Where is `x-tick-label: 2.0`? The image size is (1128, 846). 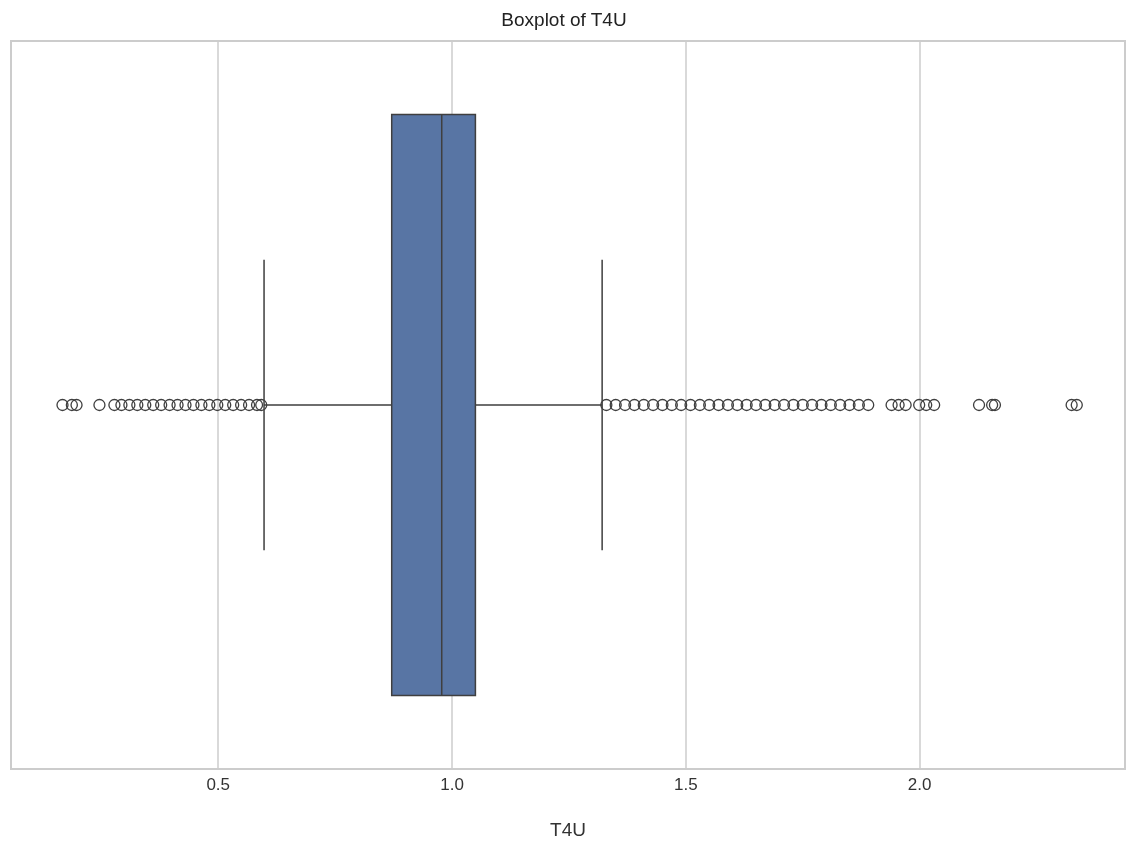
x-tick-label: 2.0 is located at coordinates (919, 785).